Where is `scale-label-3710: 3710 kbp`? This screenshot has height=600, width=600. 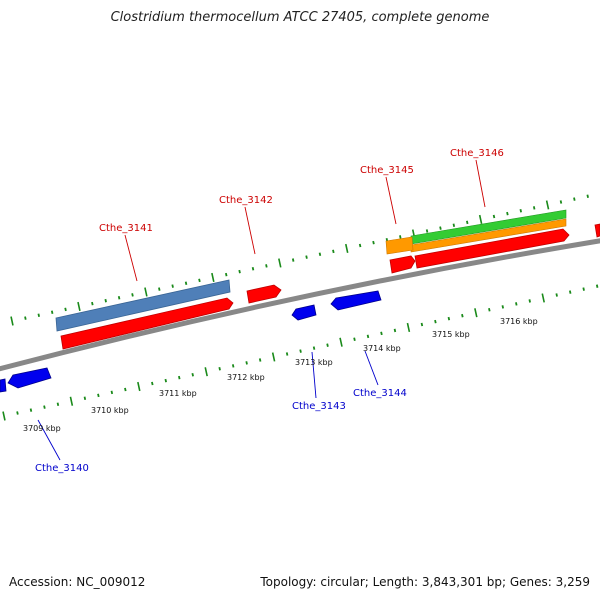
scale-label-3710: 3710 kbp is located at coordinates (110, 410).